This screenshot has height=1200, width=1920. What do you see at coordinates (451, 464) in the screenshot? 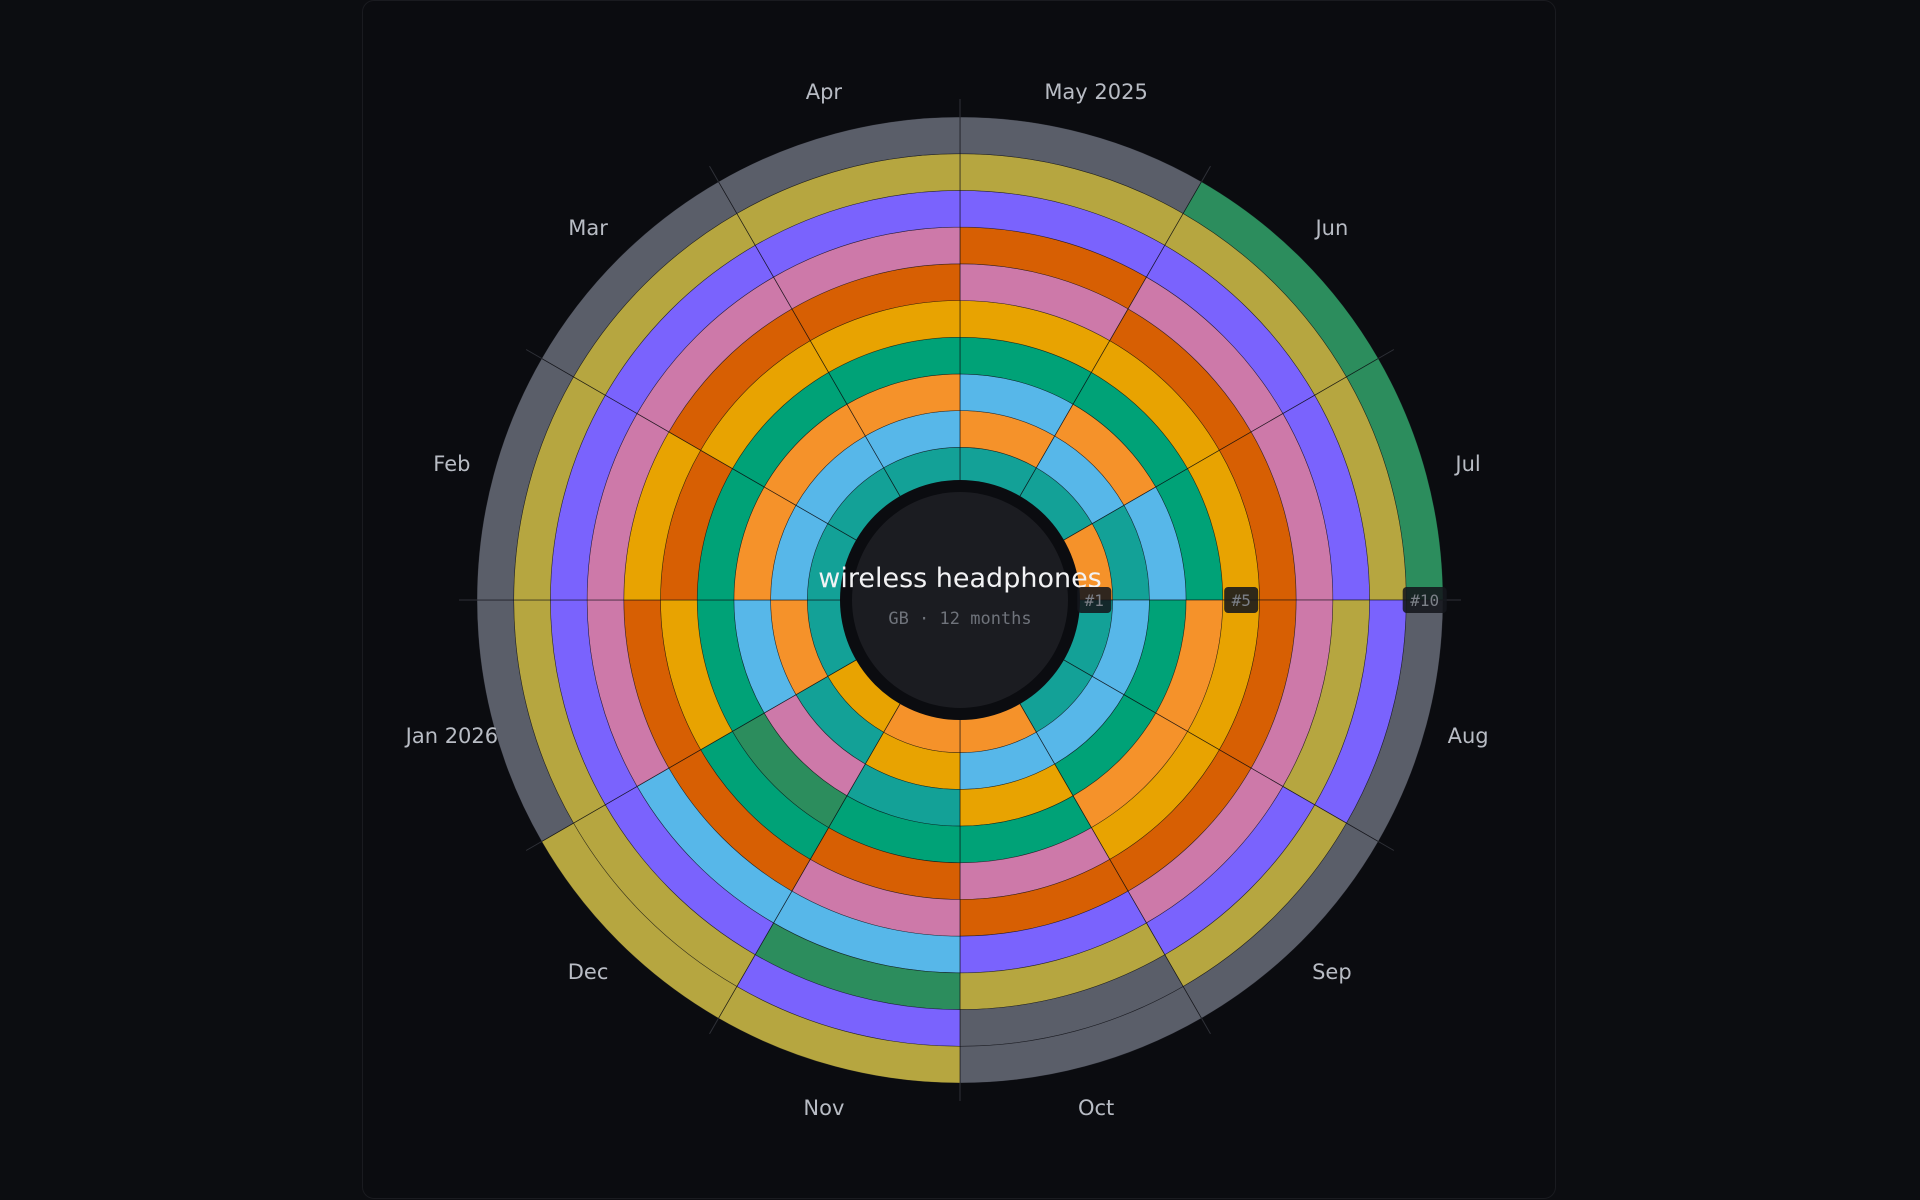
I see `month-label: Feb` at bounding box center [451, 464].